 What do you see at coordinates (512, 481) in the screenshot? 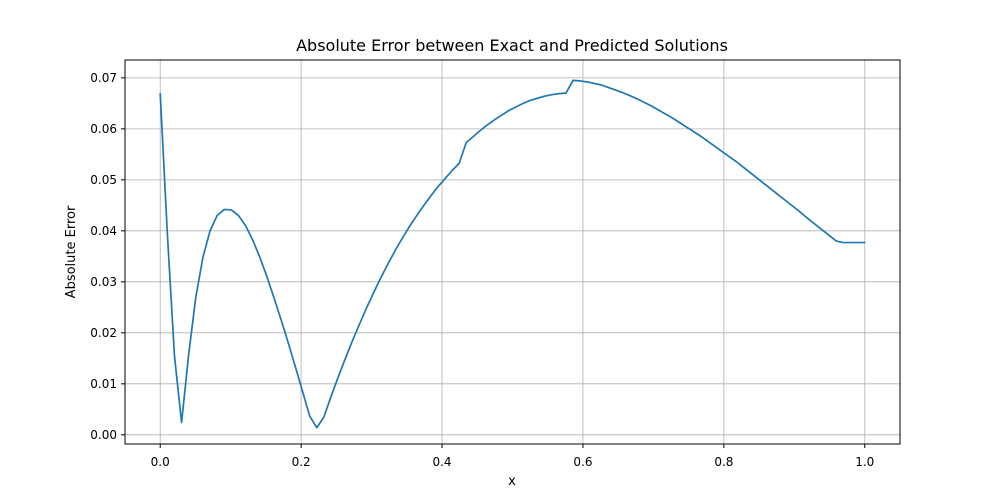
I see `x-axis-label: x` at bounding box center [512, 481].